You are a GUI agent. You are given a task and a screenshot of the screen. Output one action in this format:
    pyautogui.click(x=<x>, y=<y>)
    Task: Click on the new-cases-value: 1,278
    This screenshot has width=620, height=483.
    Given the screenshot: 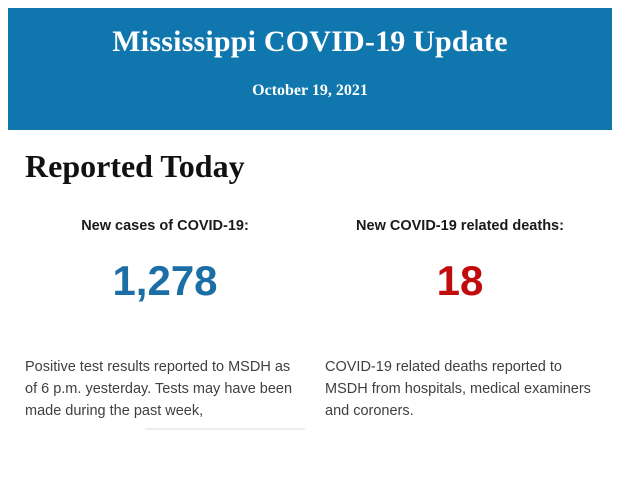 What is the action you would take?
    pyautogui.click(x=165, y=280)
    